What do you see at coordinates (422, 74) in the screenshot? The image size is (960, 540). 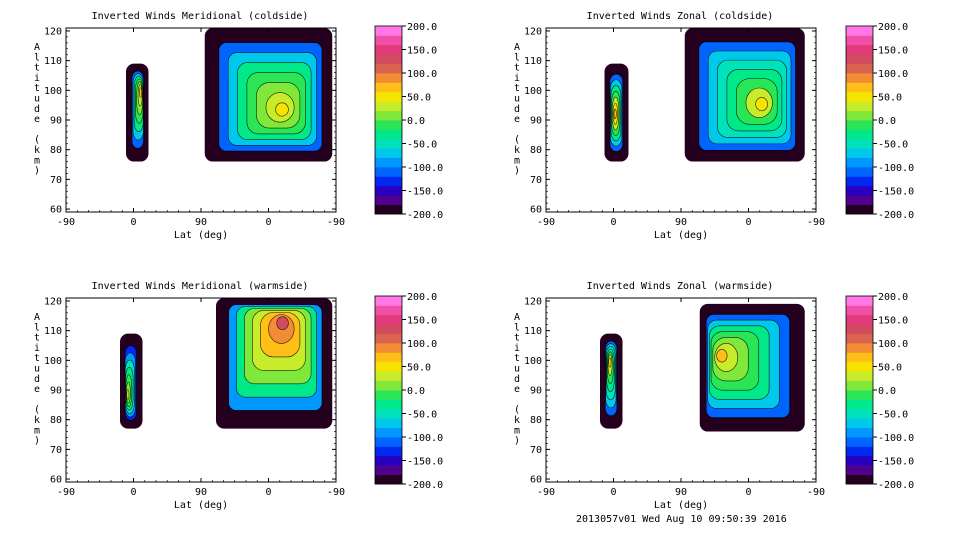 I see `colorbar-label: 100.0` at bounding box center [422, 74].